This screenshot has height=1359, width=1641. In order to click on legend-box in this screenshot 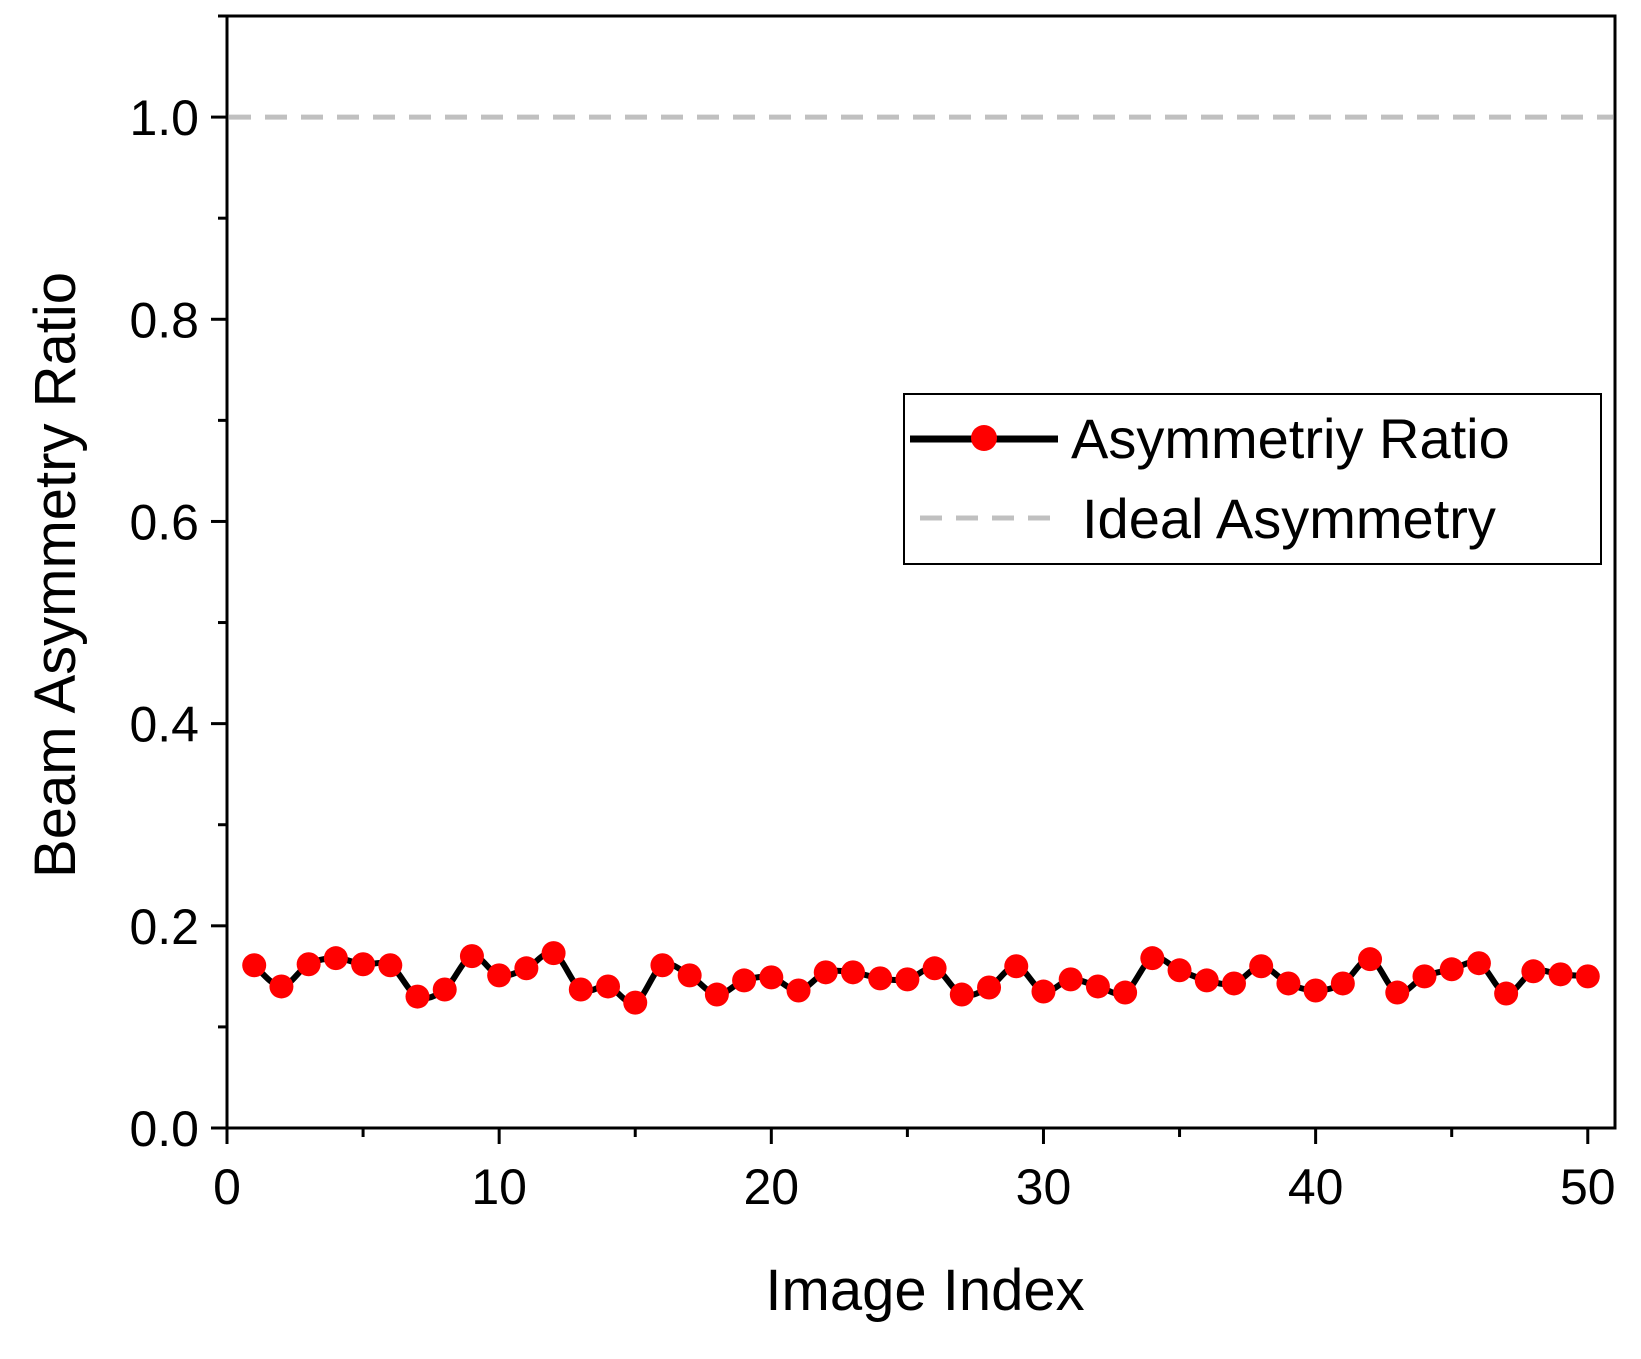, I will do `click(1252, 479)`.